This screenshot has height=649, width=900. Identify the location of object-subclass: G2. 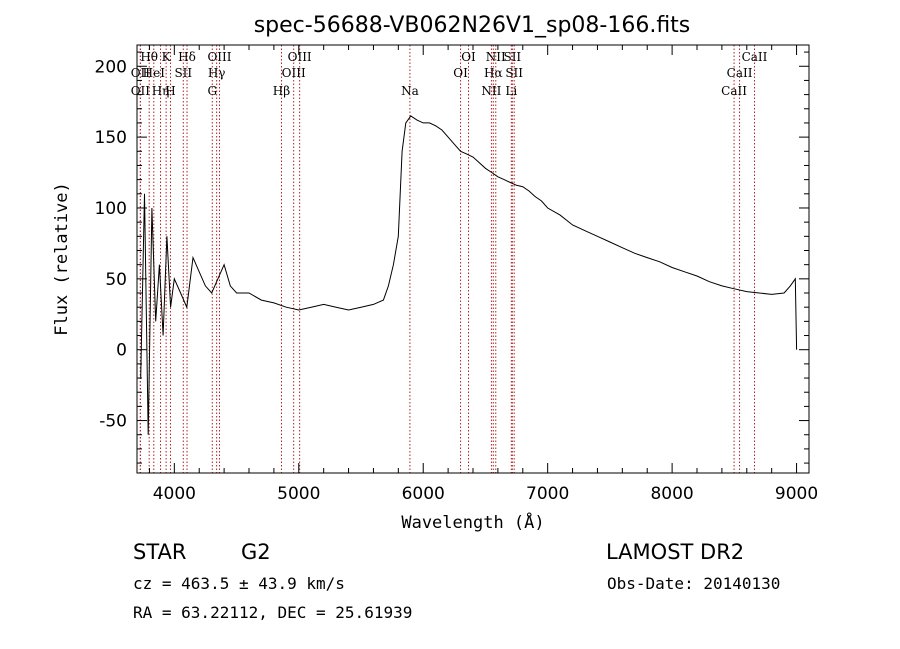
(256, 552).